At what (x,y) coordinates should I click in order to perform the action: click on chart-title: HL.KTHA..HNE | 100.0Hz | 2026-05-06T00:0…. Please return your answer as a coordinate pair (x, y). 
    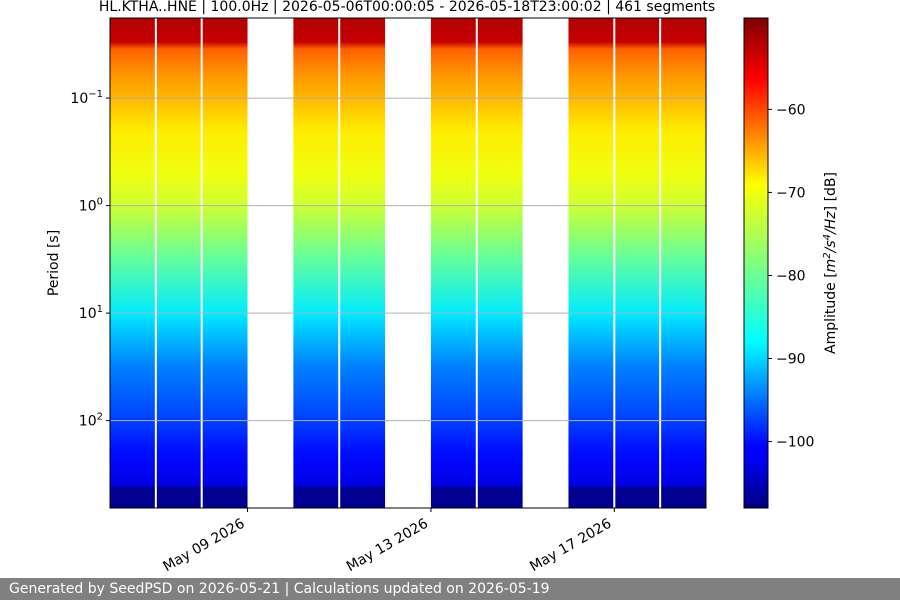
    Looking at the image, I should click on (407, 7).